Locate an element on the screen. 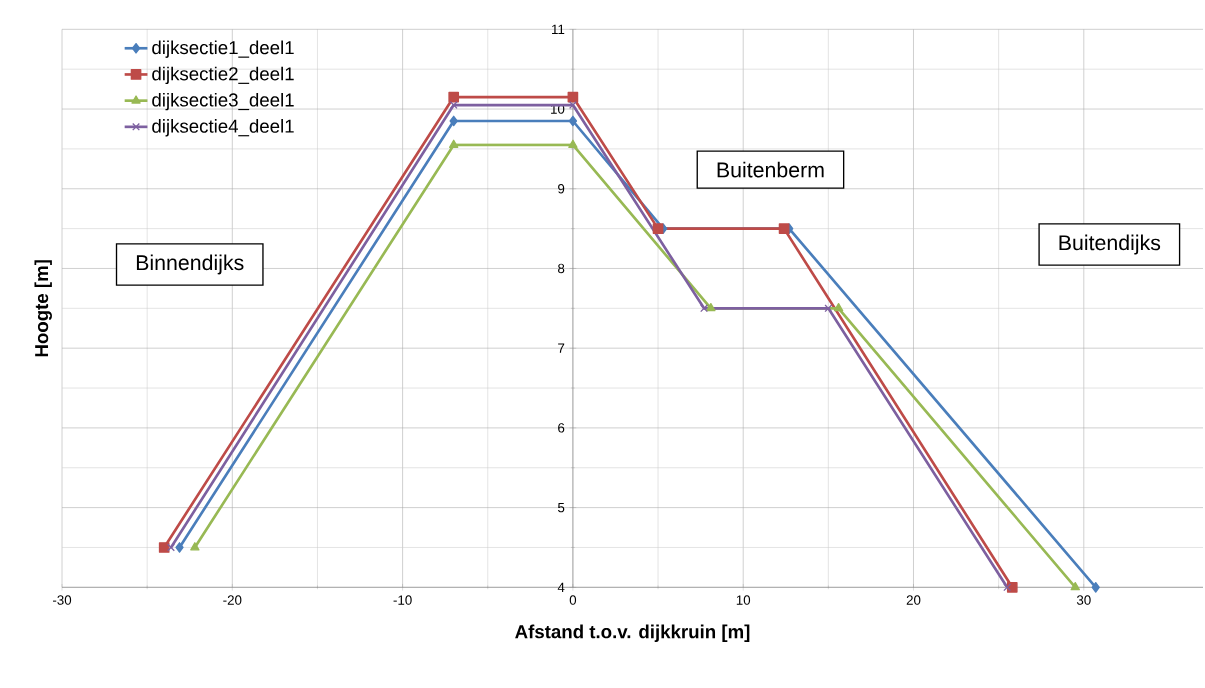 The image size is (1205, 688). x-axis-title: Afstand t.o.v. dijkkruin [m] is located at coordinates (632, 633).